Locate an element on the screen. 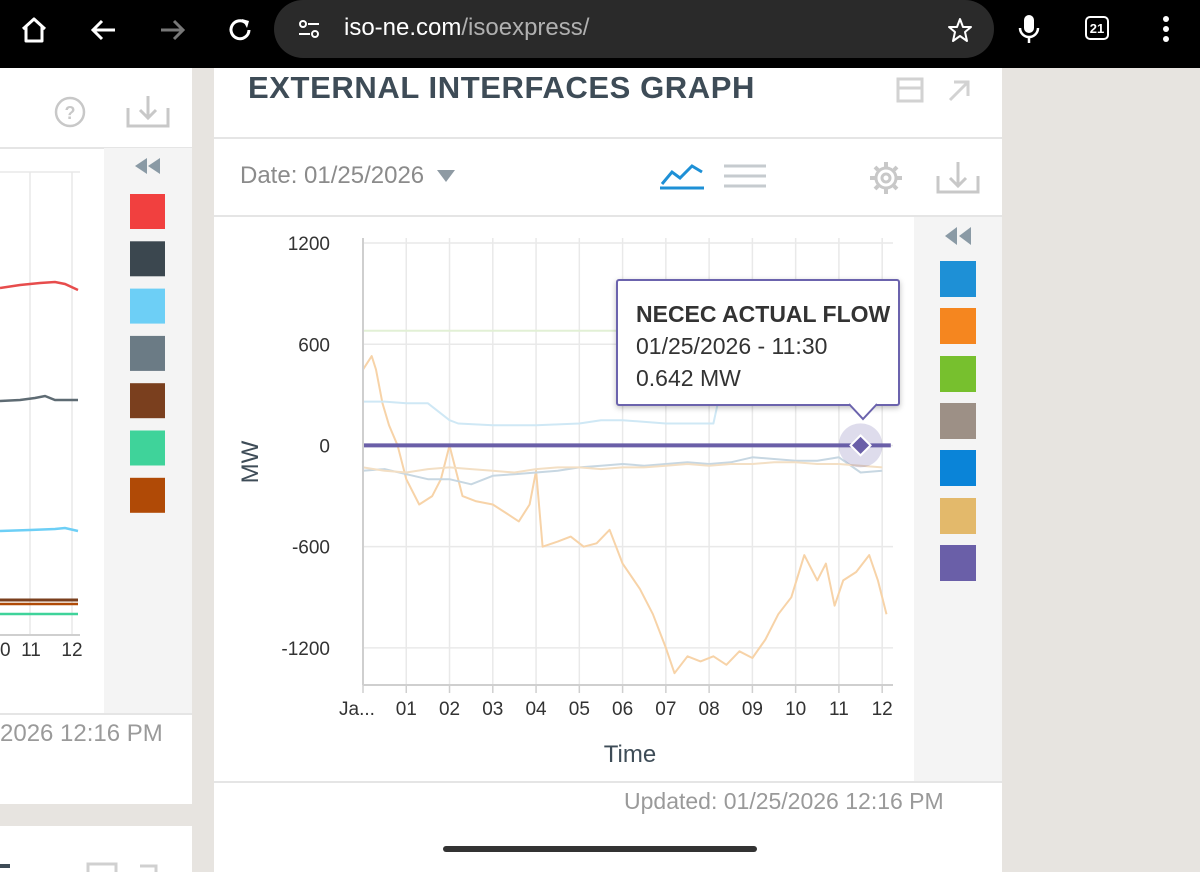 This screenshot has height=872, width=1200. left-graph-svg: ? 0 11 12 is located at coordinates (96, 405).